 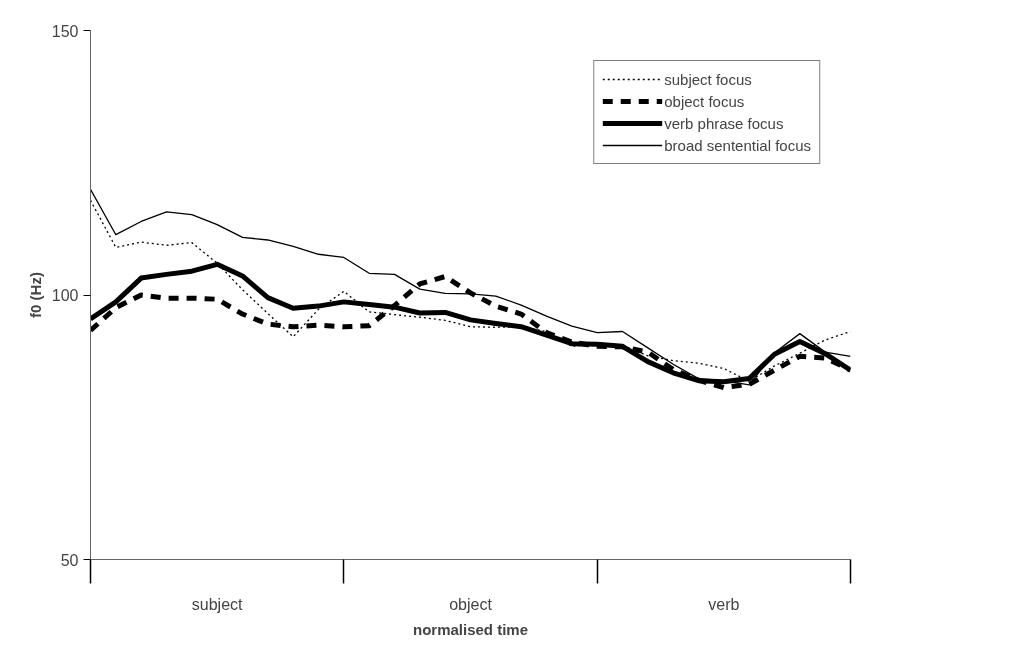 What do you see at coordinates (217, 604) in the screenshot?
I see `x-tick-label: subject` at bounding box center [217, 604].